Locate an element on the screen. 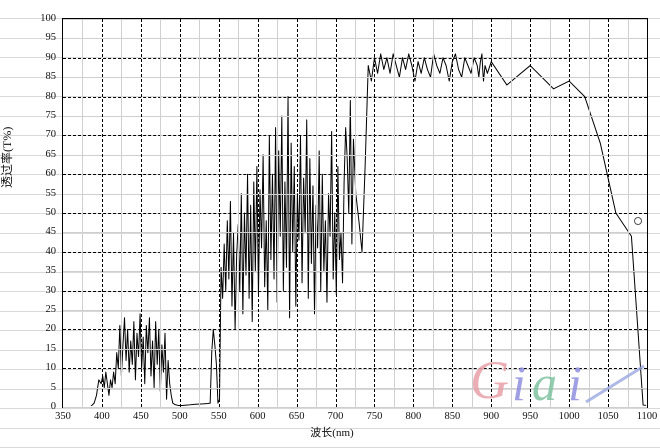 The image size is (660, 448). y-tick-label: 20 is located at coordinates (51, 329).